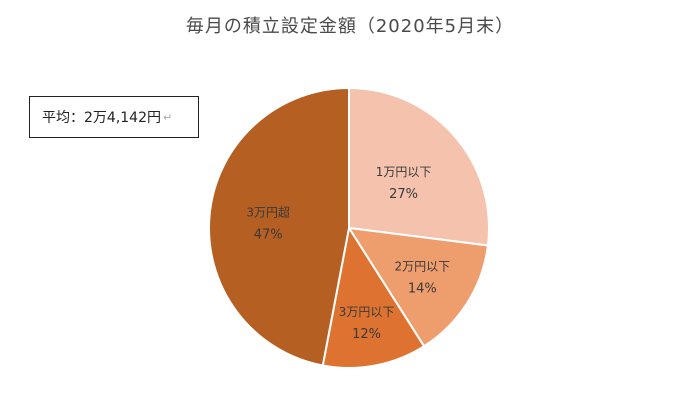 The image size is (700, 404). What do you see at coordinates (268, 234) in the screenshot?
I see `slice-value-label: 47%` at bounding box center [268, 234].